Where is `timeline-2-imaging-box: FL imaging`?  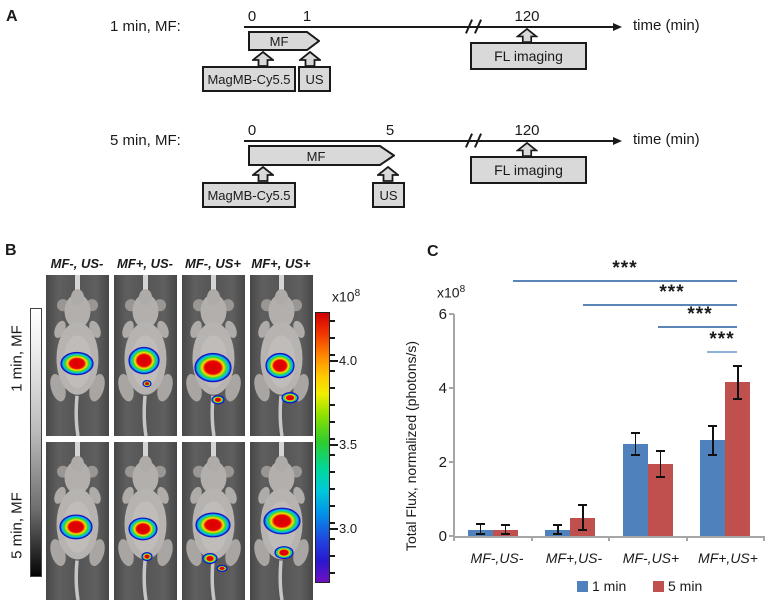
timeline-2-imaging-box: FL imaging is located at coordinates (528, 170).